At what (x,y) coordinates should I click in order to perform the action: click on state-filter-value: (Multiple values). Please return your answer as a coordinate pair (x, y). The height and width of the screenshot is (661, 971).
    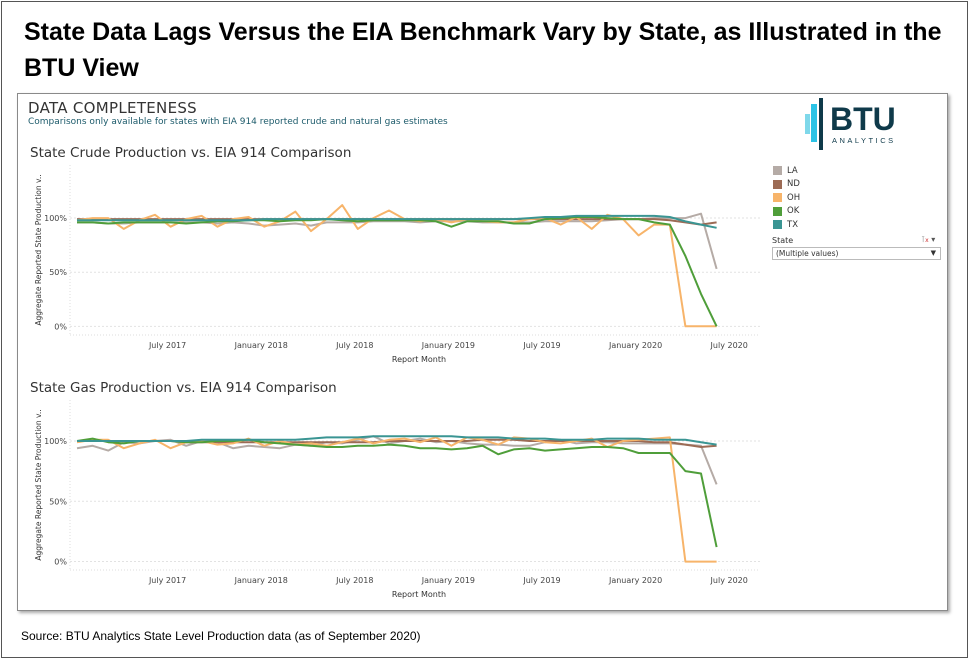
    Looking at the image, I should click on (807, 253).